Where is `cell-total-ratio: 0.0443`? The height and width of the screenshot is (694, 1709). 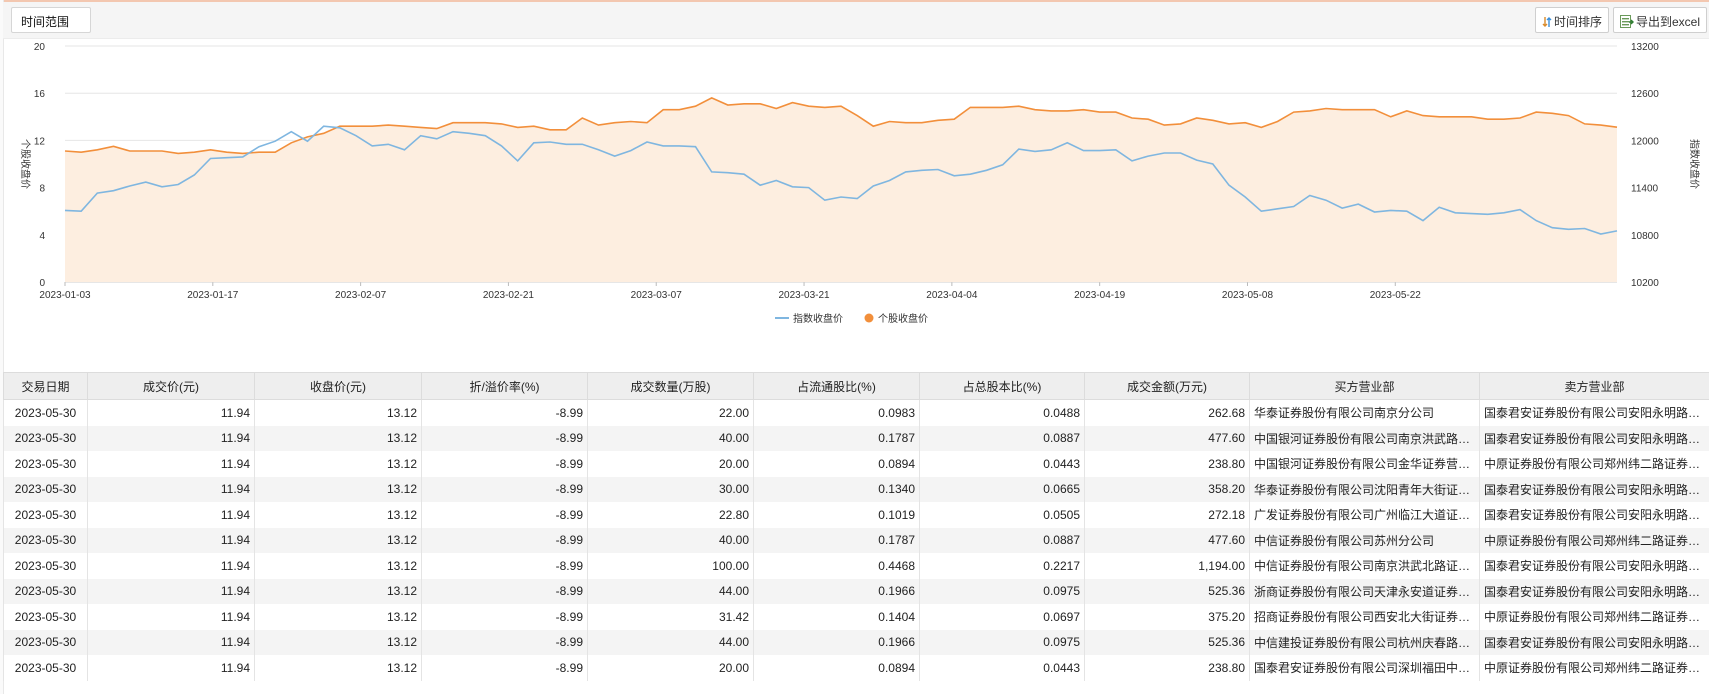 cell-total-ratio: 0.0443 is located at coordinates (1002, 464).